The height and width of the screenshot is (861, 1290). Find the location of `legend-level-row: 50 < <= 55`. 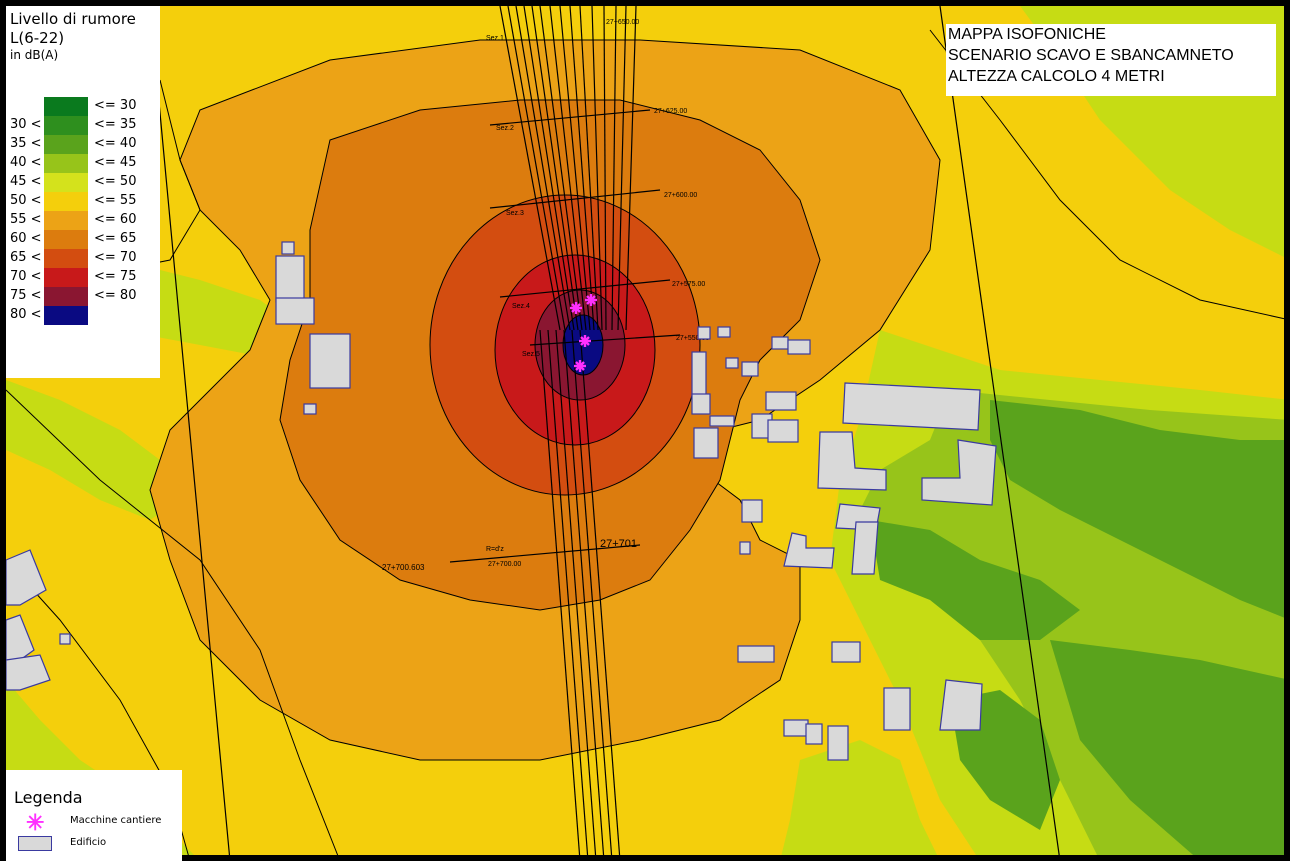

legend-level-row: 50 < <= 55 is located at coordinates (83, 201).